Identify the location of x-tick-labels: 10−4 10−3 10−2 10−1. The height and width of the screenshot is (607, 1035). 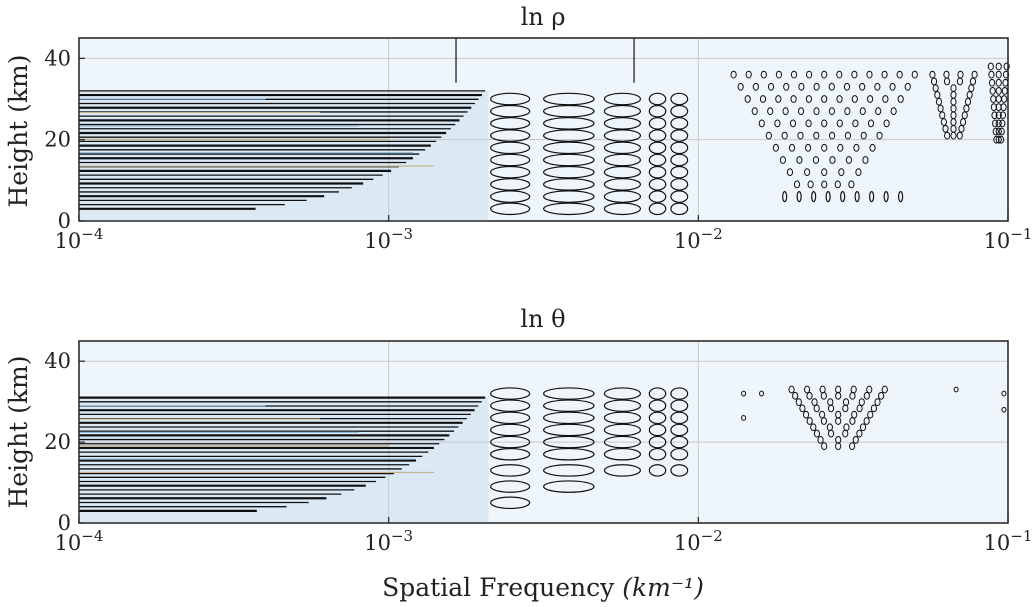
(543, 234).